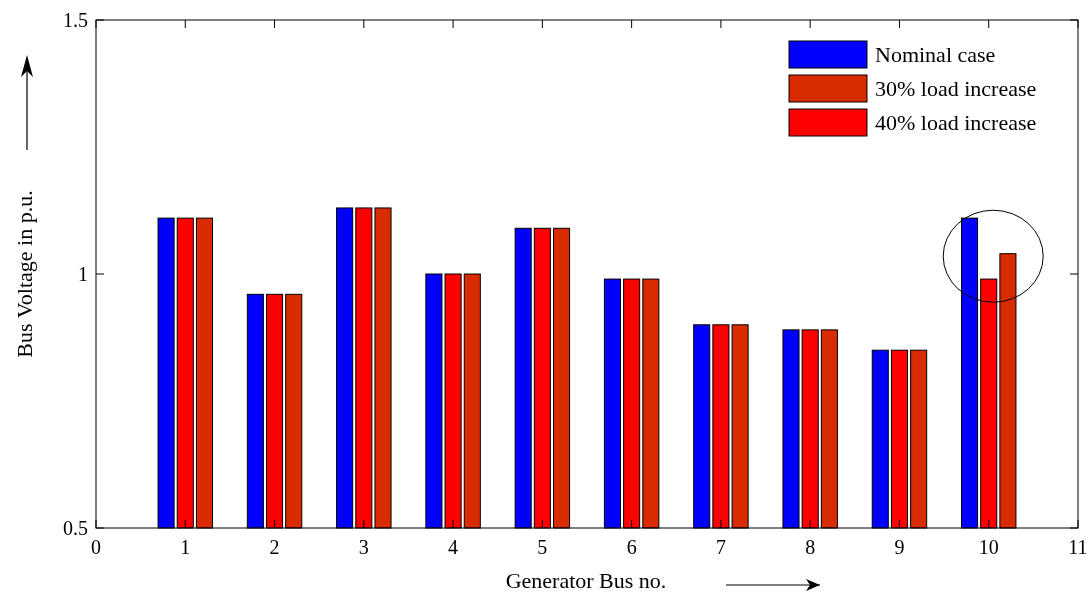 The width and height of the screenshot is (1091, 598). What do you see at coordinates (631, 547) in the screenshot?
I see `x-tick-label: 6` at bounding box center [631, 547].